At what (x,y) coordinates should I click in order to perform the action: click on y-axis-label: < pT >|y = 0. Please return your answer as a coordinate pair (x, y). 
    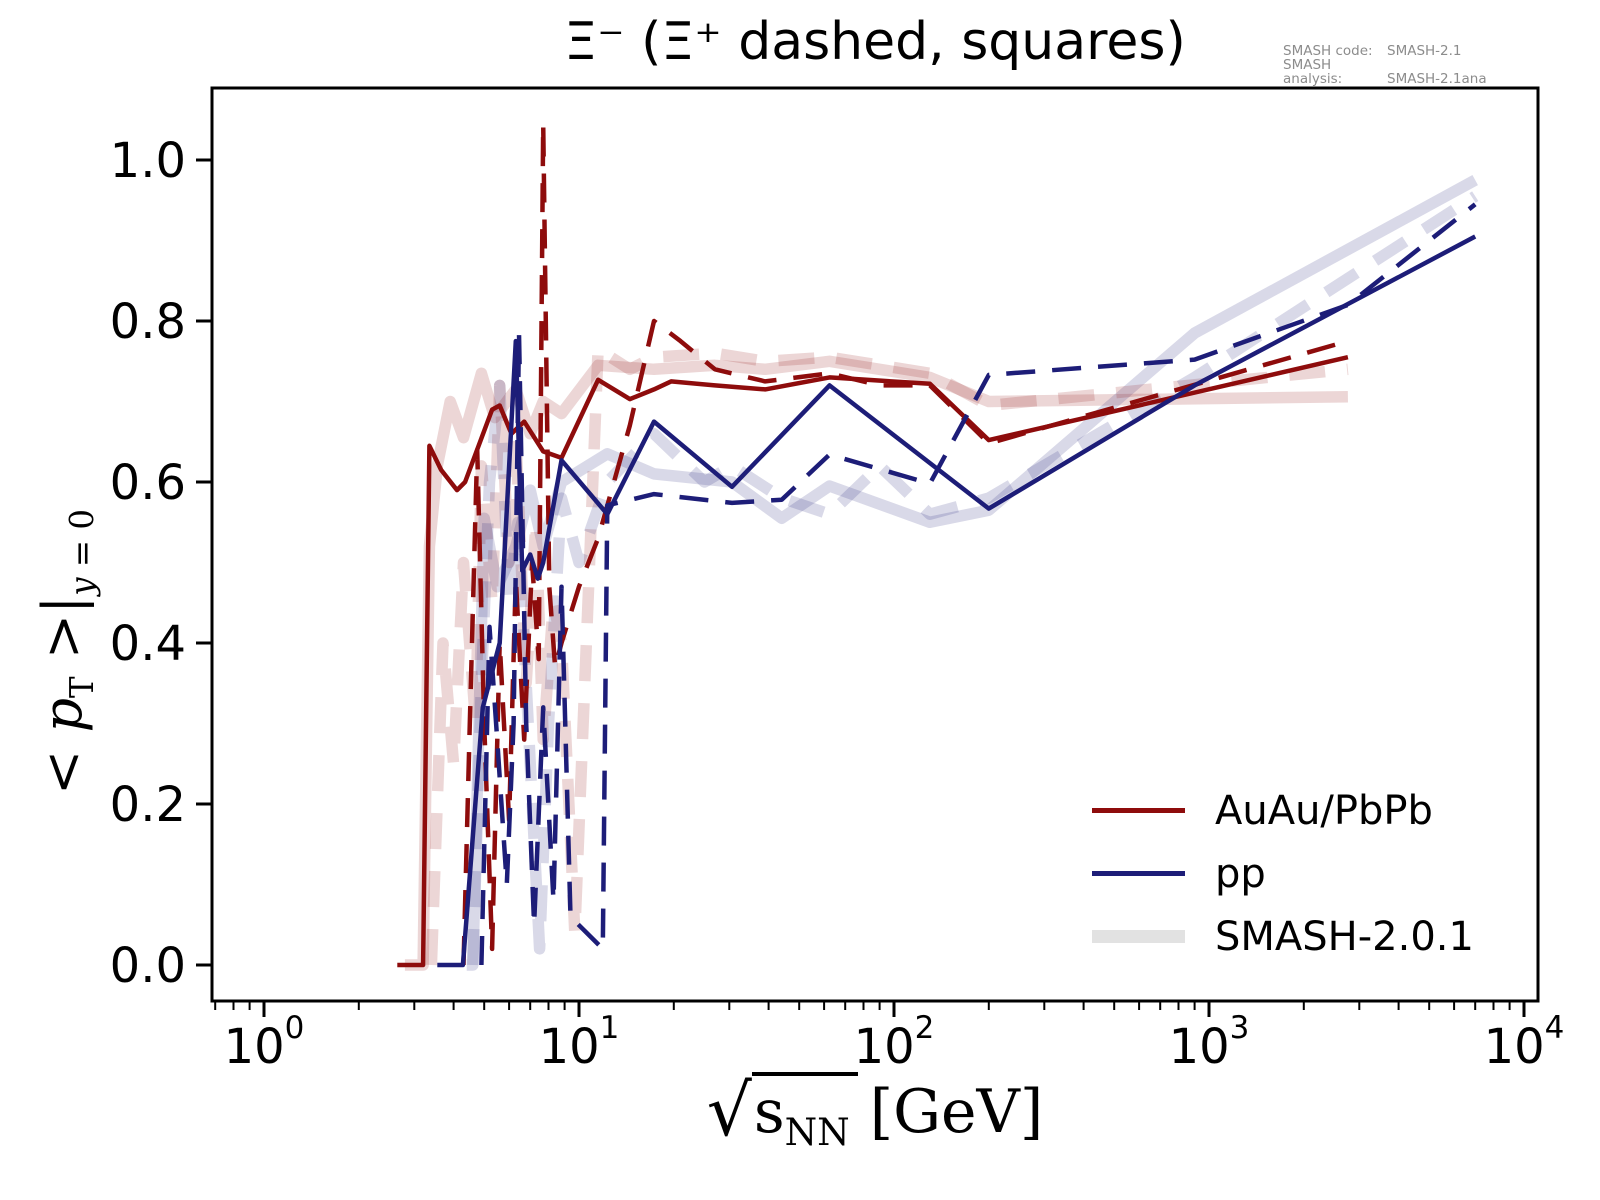
    Looking at the image, I should click on (66, 652).